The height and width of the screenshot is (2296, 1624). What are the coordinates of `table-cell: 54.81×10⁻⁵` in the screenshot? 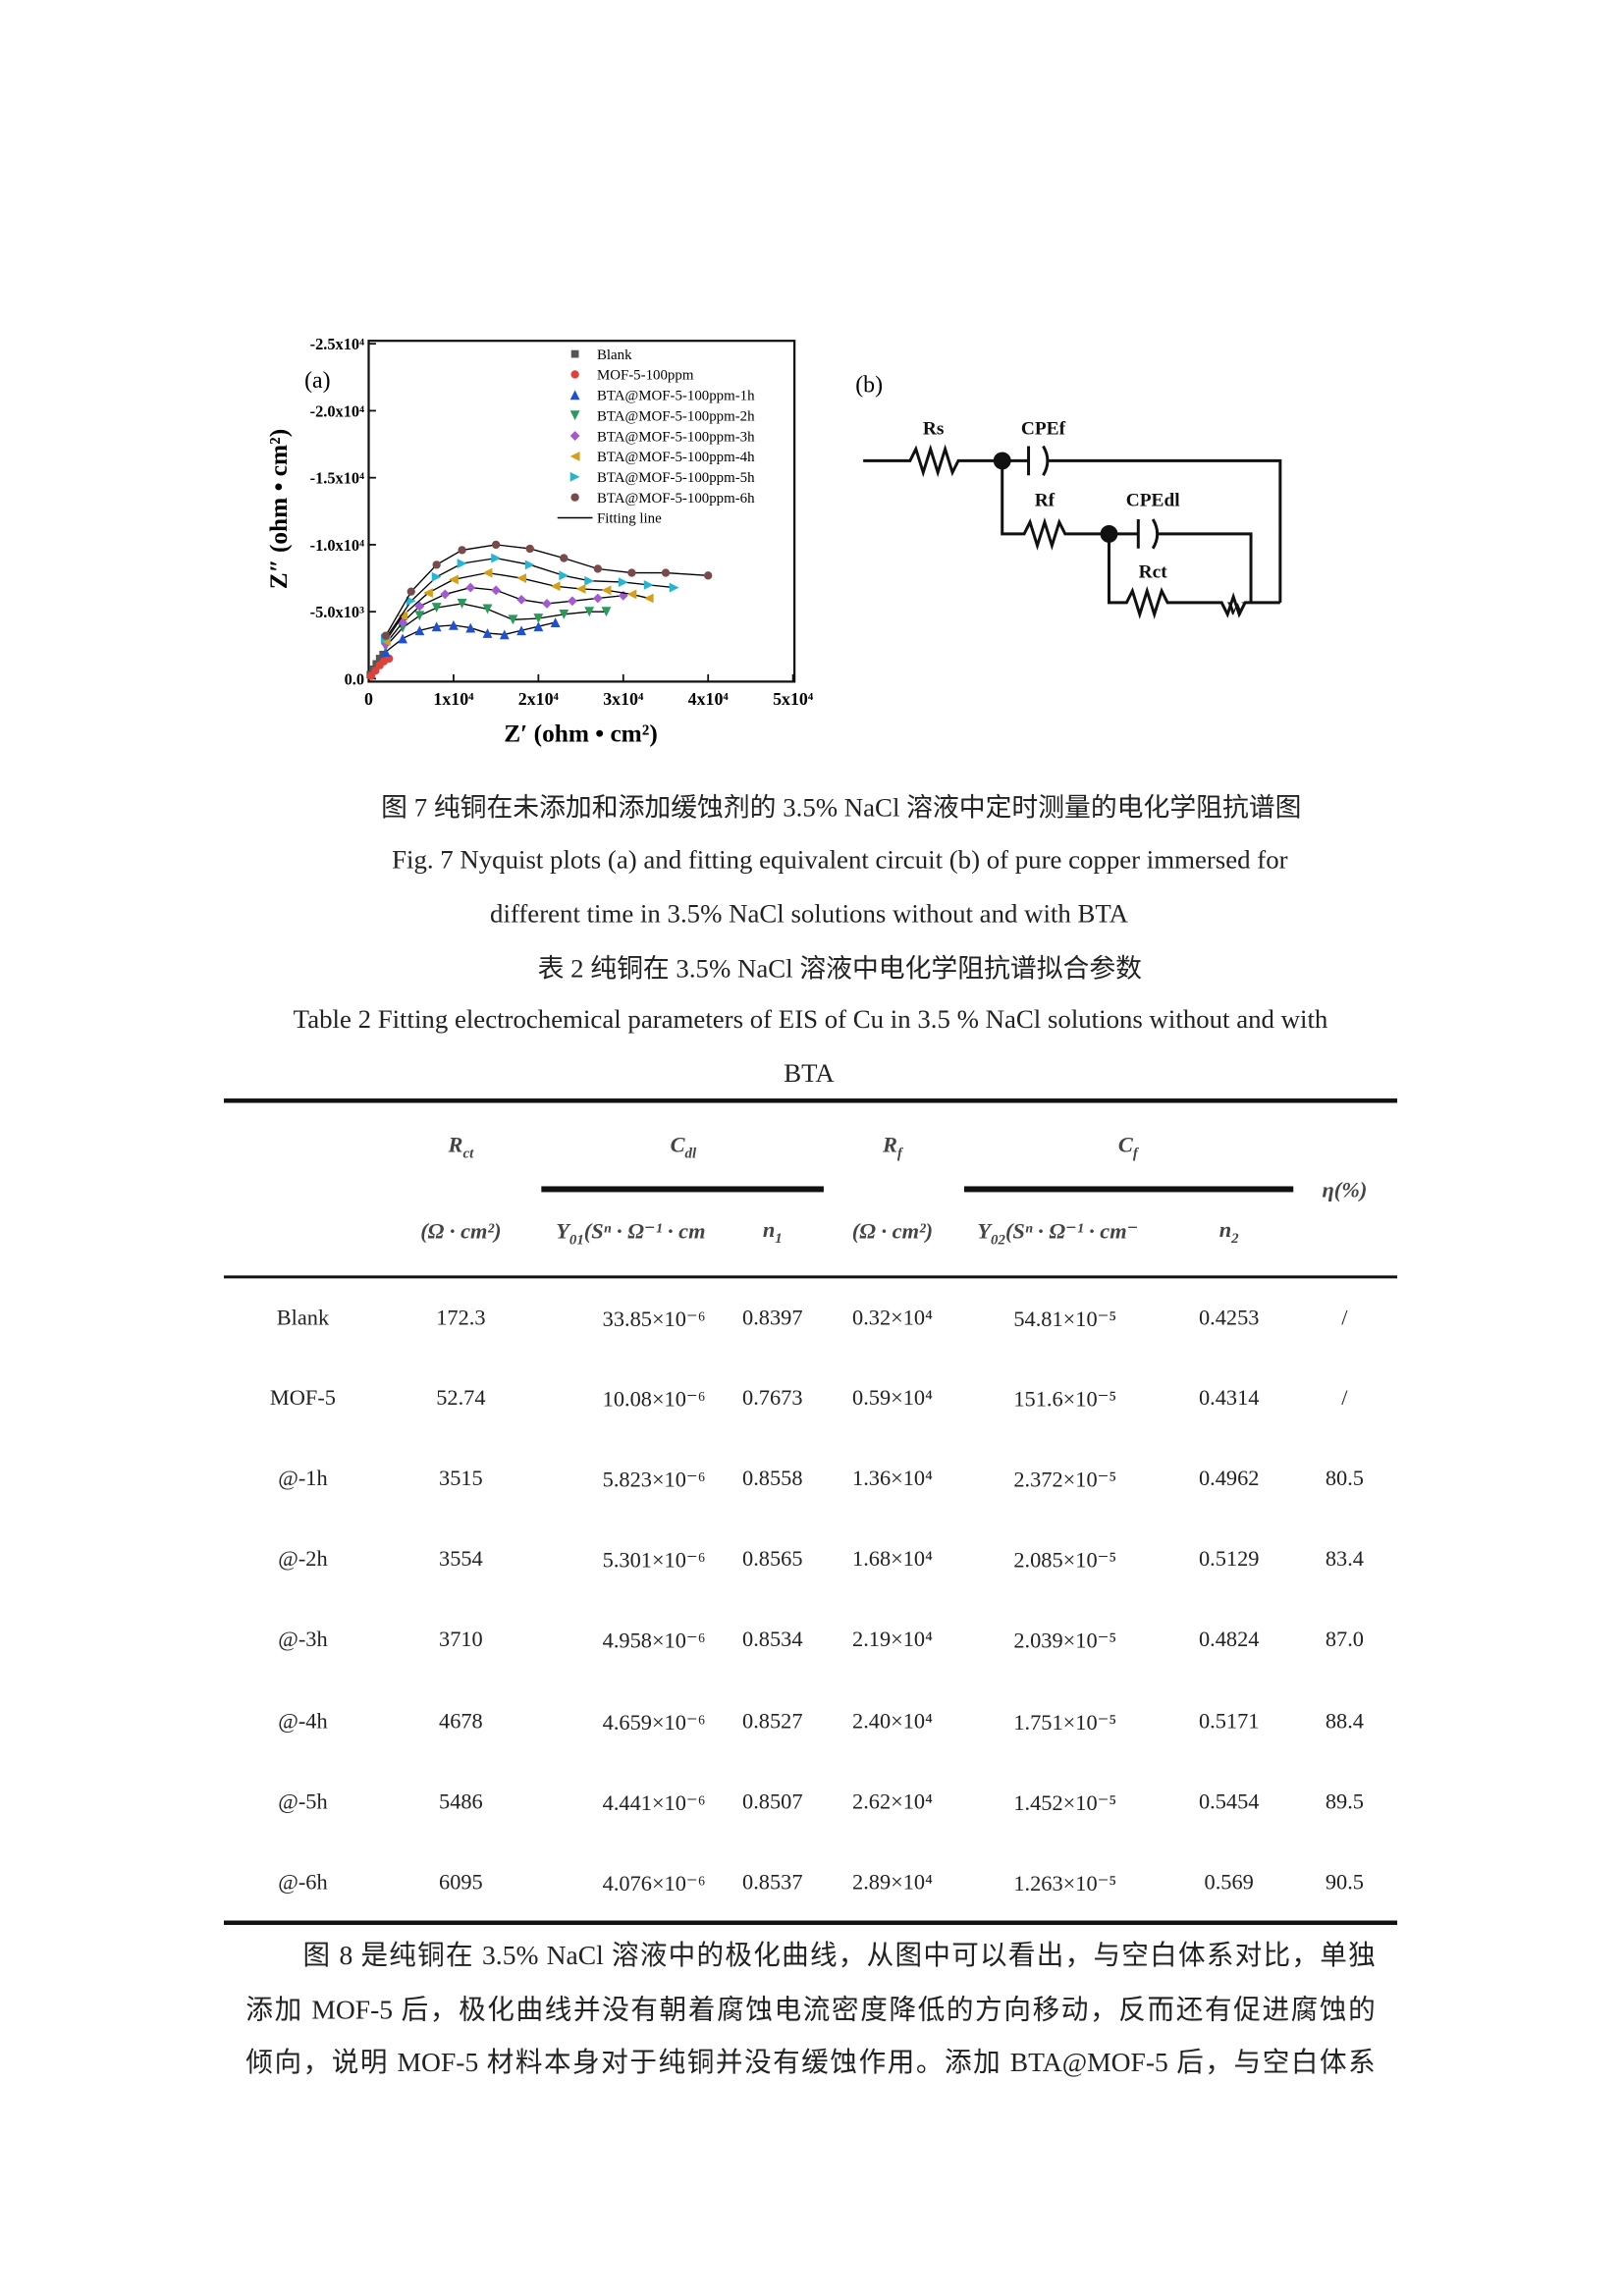 It's located at (1065, 1320).